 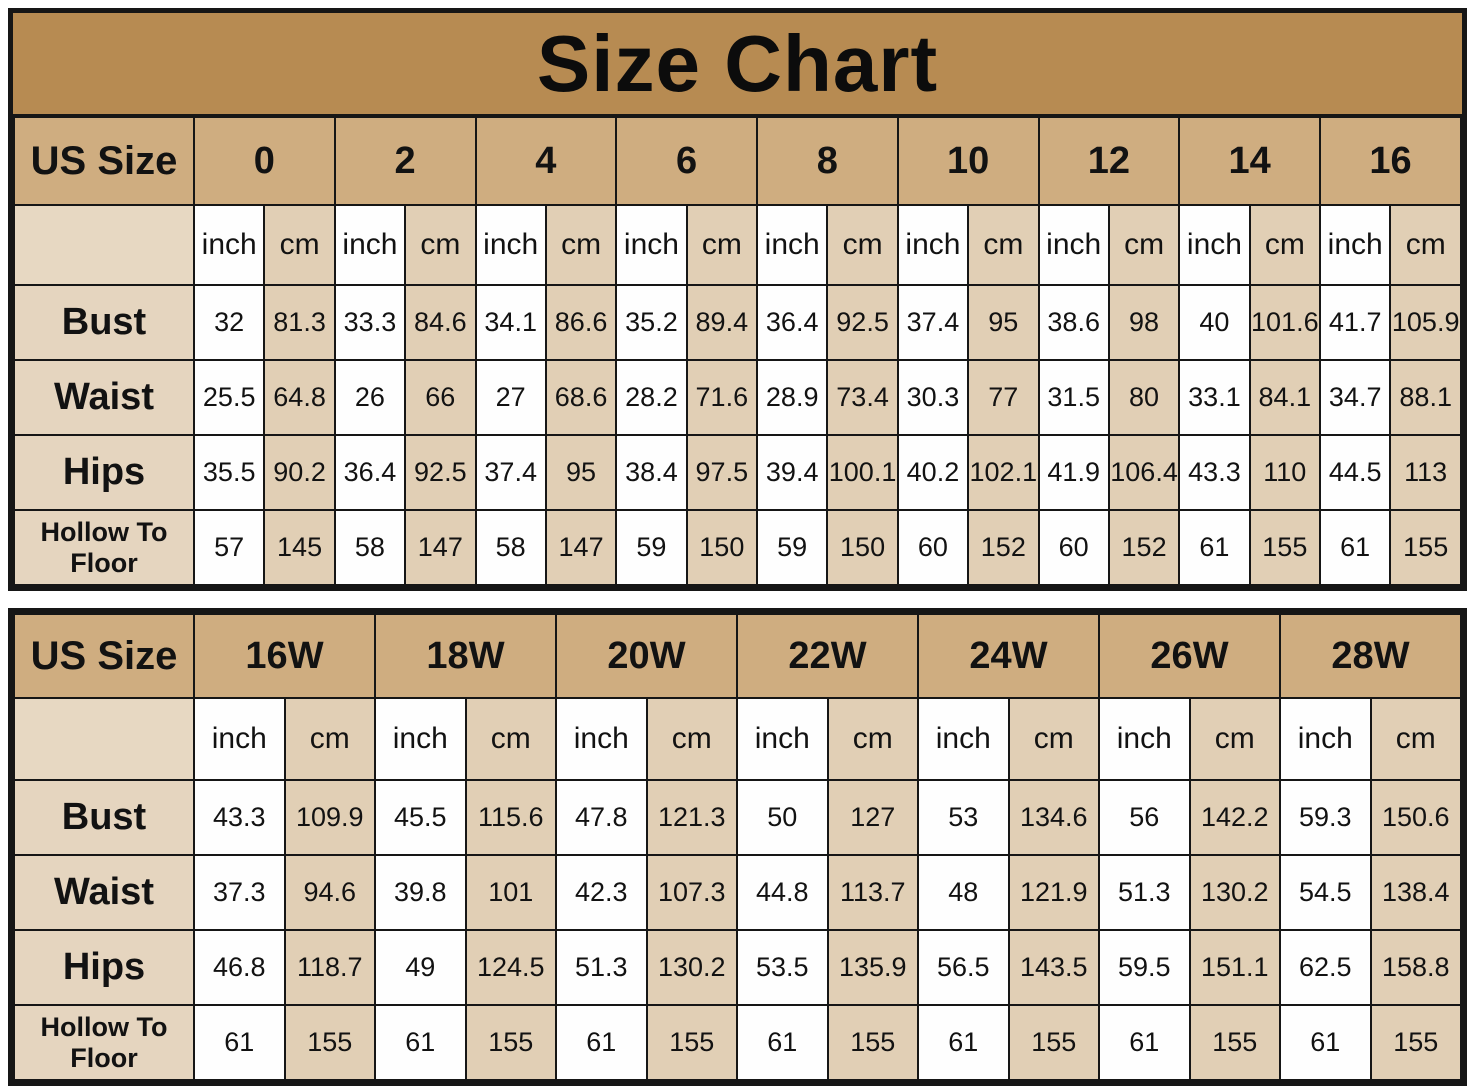 I want to click on value-cell: 101, so click(x=510, y=892).